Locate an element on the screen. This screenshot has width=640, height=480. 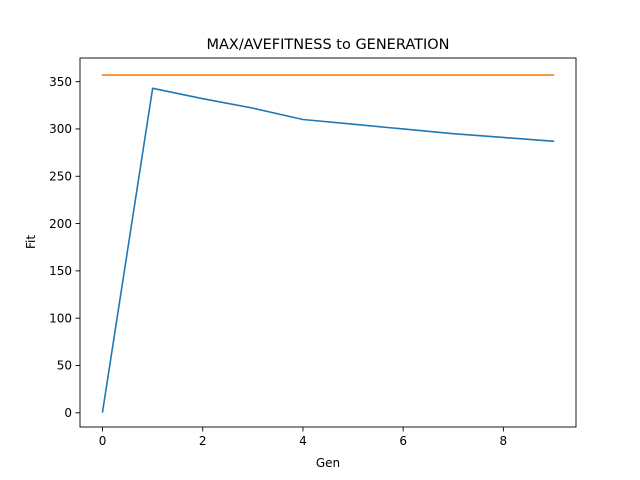
y-tick-label: 50 is located at coordinates (64, 366).